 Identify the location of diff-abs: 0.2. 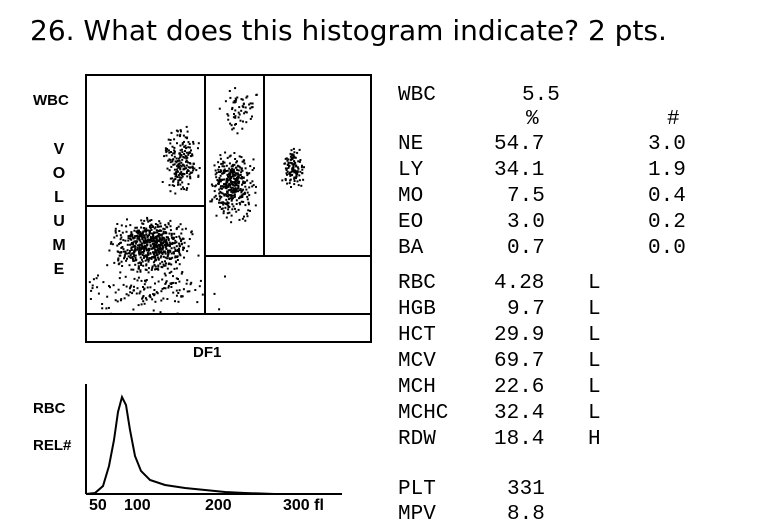
(667, 222).